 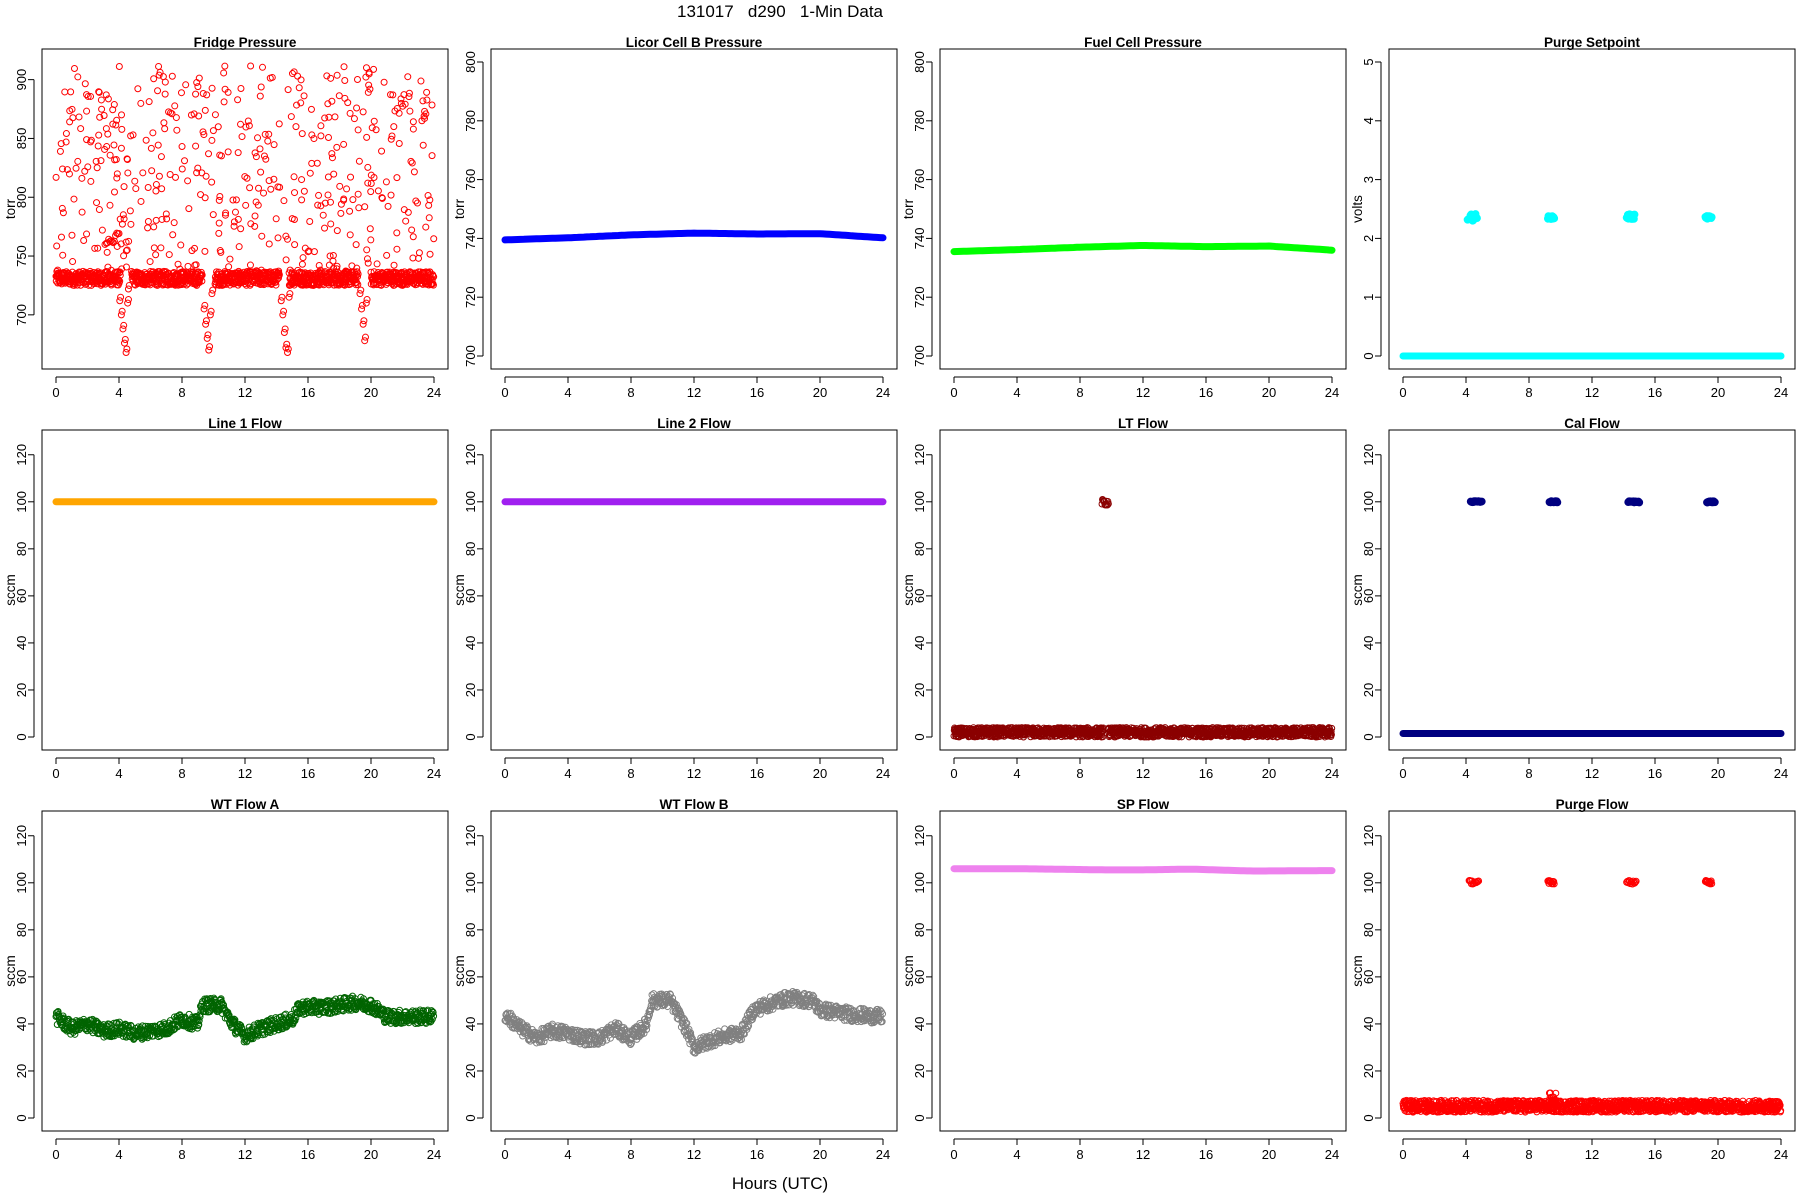 What do you see at coordinates (470, 1071) in the screenshot?
I see `y-tick-label: 20` at bounding box center [470, 1071].